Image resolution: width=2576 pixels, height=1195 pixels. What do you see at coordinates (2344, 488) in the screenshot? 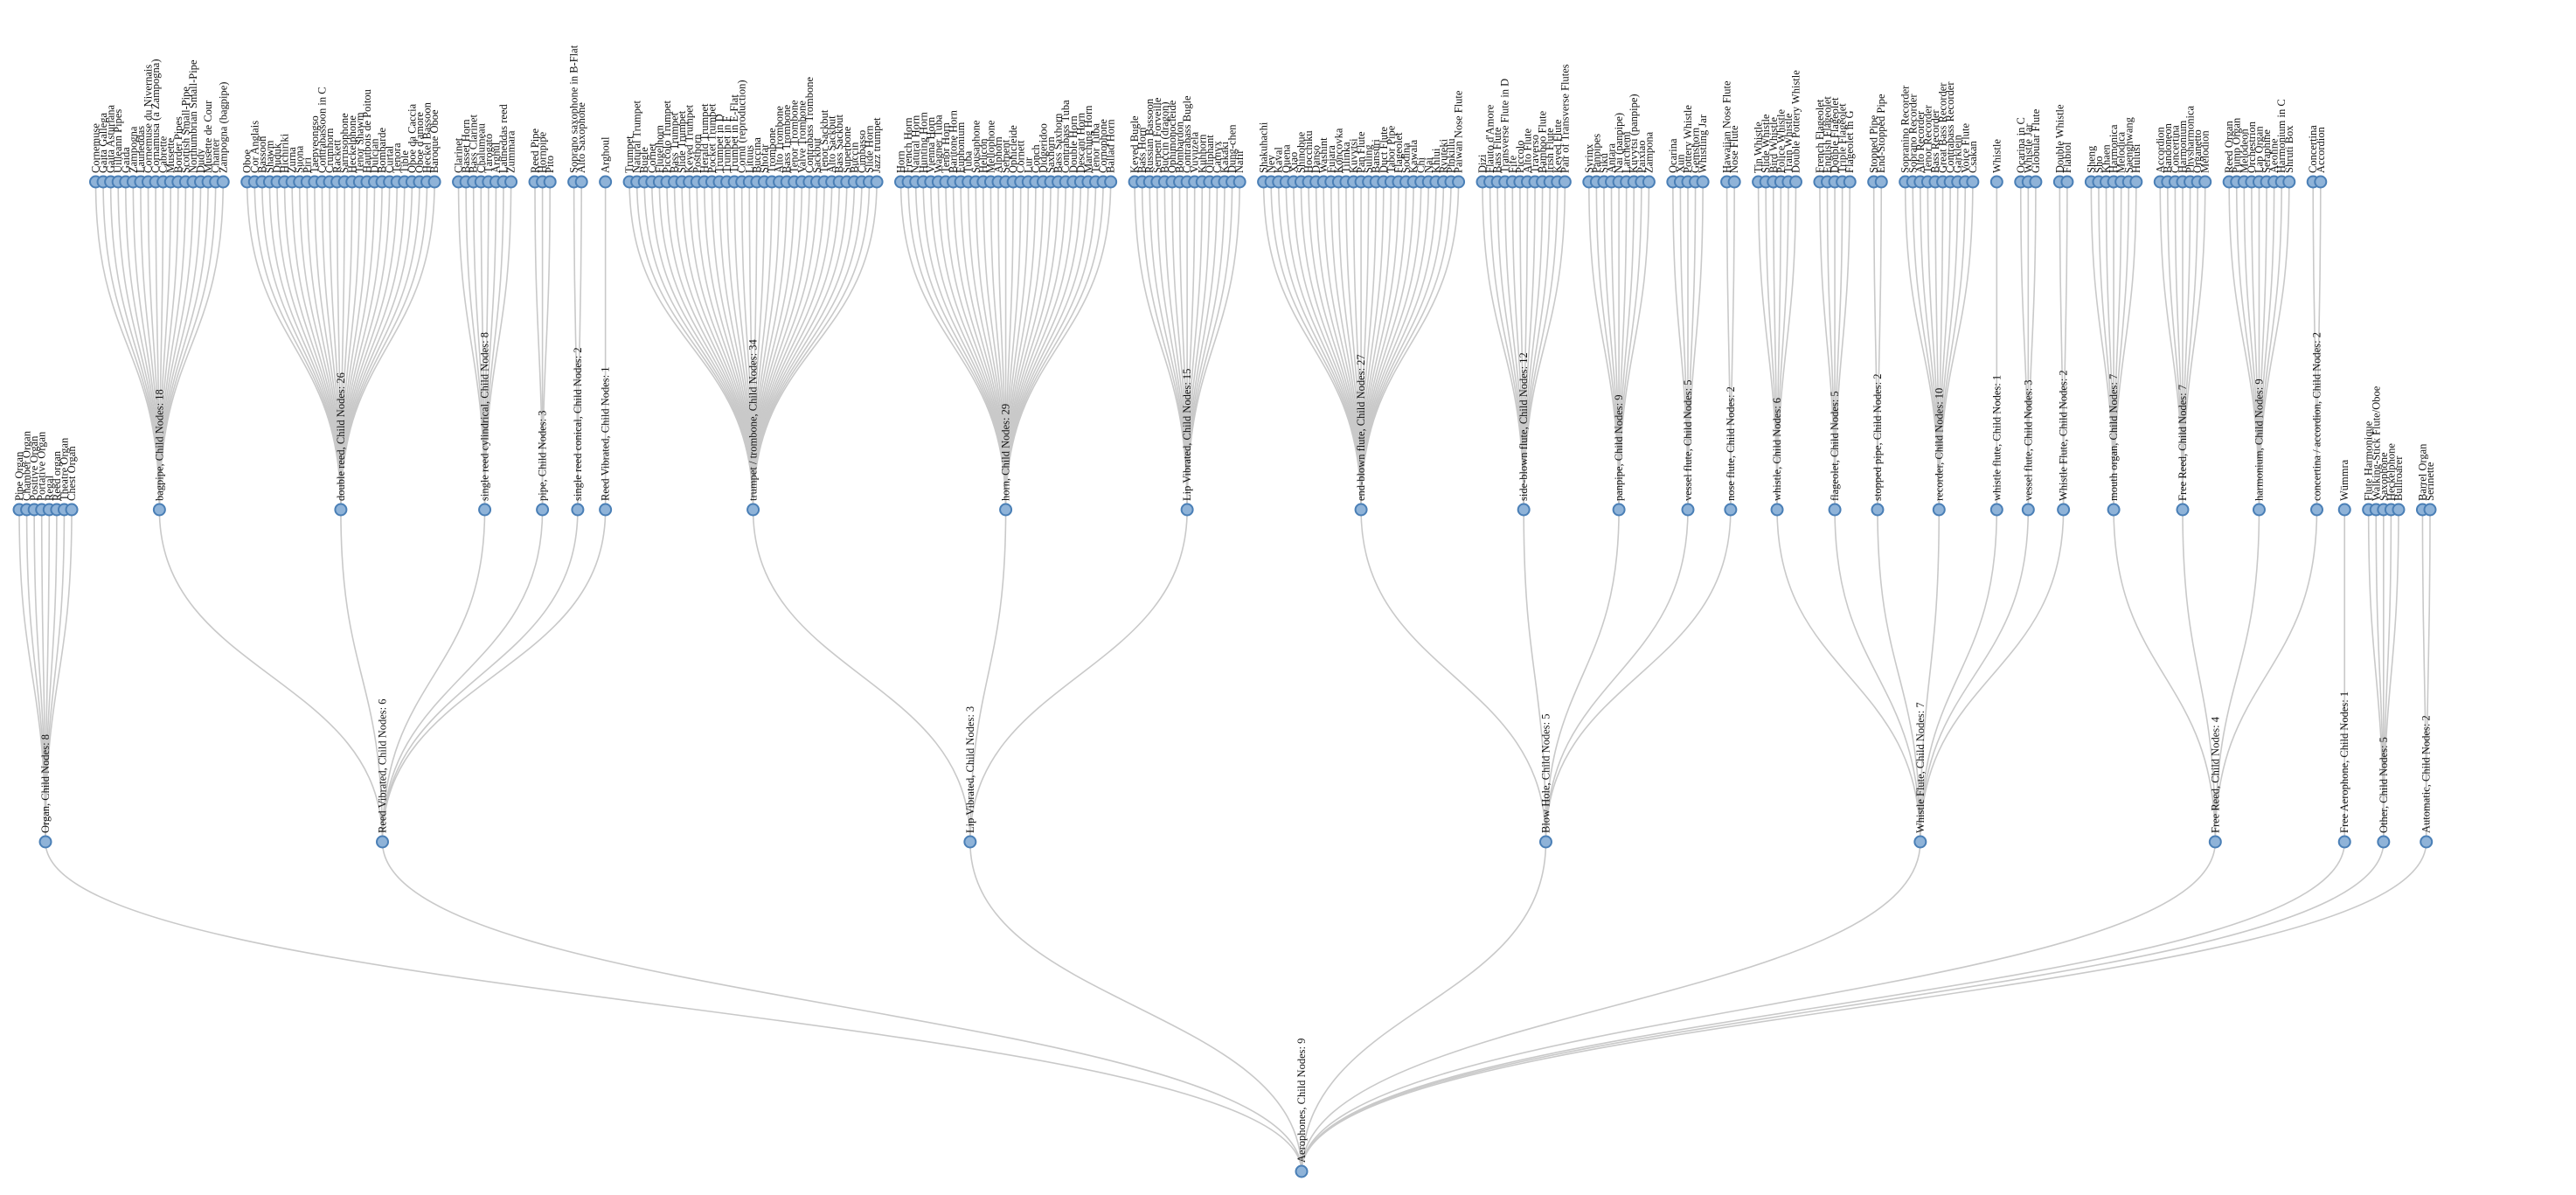
I see `tree-node-w-mmra: Wümmra` at bounding box center [2344, 488].